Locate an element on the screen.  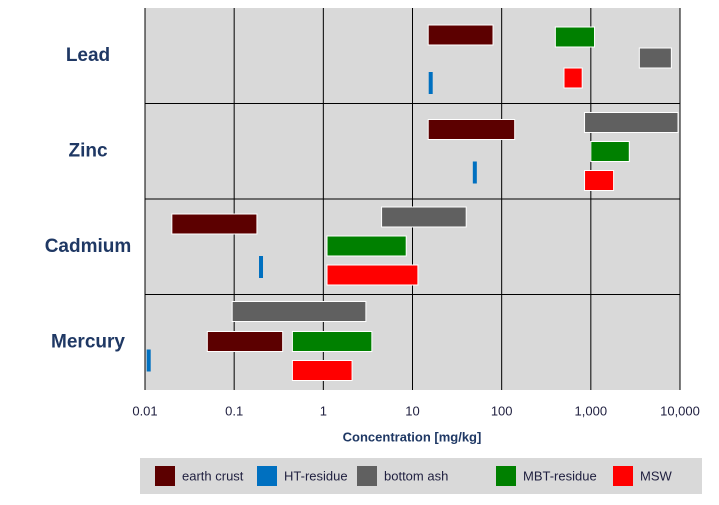
category-label: Mercury is located at coordinates (88, 341).